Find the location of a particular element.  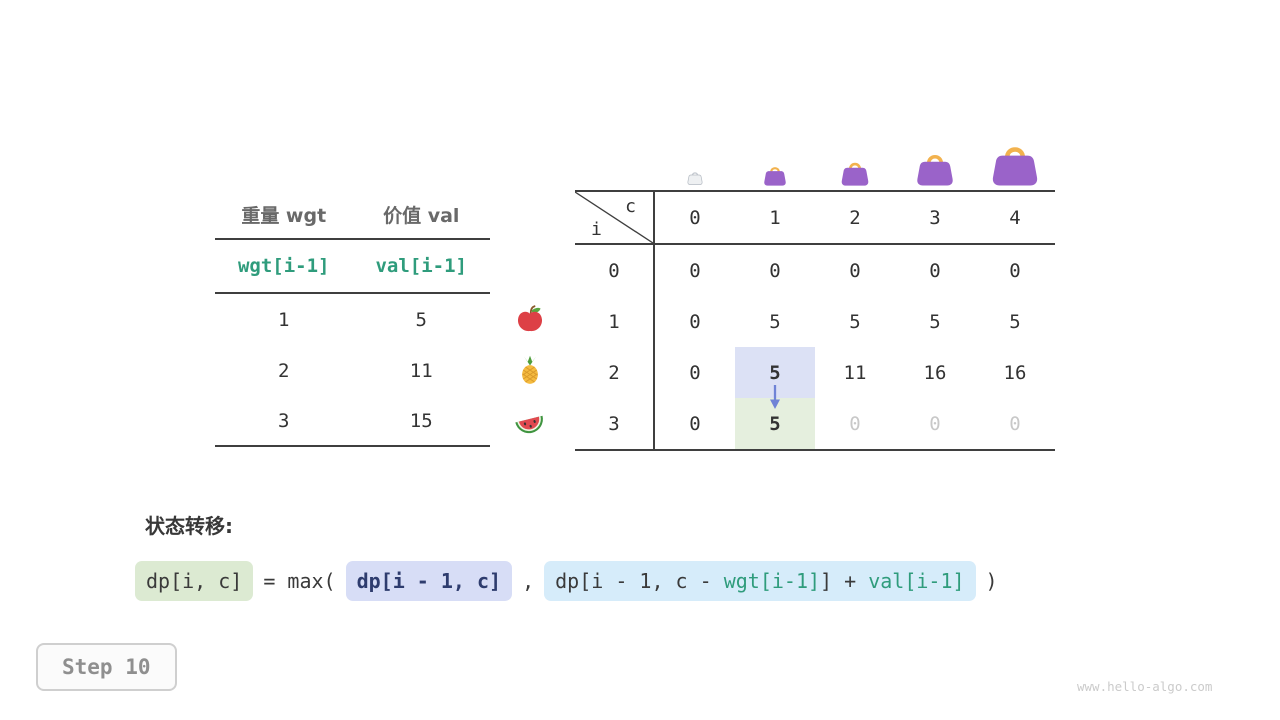

transition-arrow-icon is located at coordinates (775, 399).